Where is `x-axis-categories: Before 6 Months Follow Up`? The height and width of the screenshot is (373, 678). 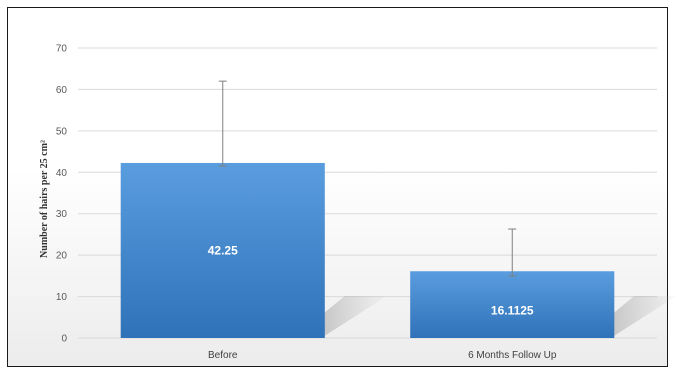
x-axis-categories: Before 6 Months Follow Up is located at coordinates (382, 355).